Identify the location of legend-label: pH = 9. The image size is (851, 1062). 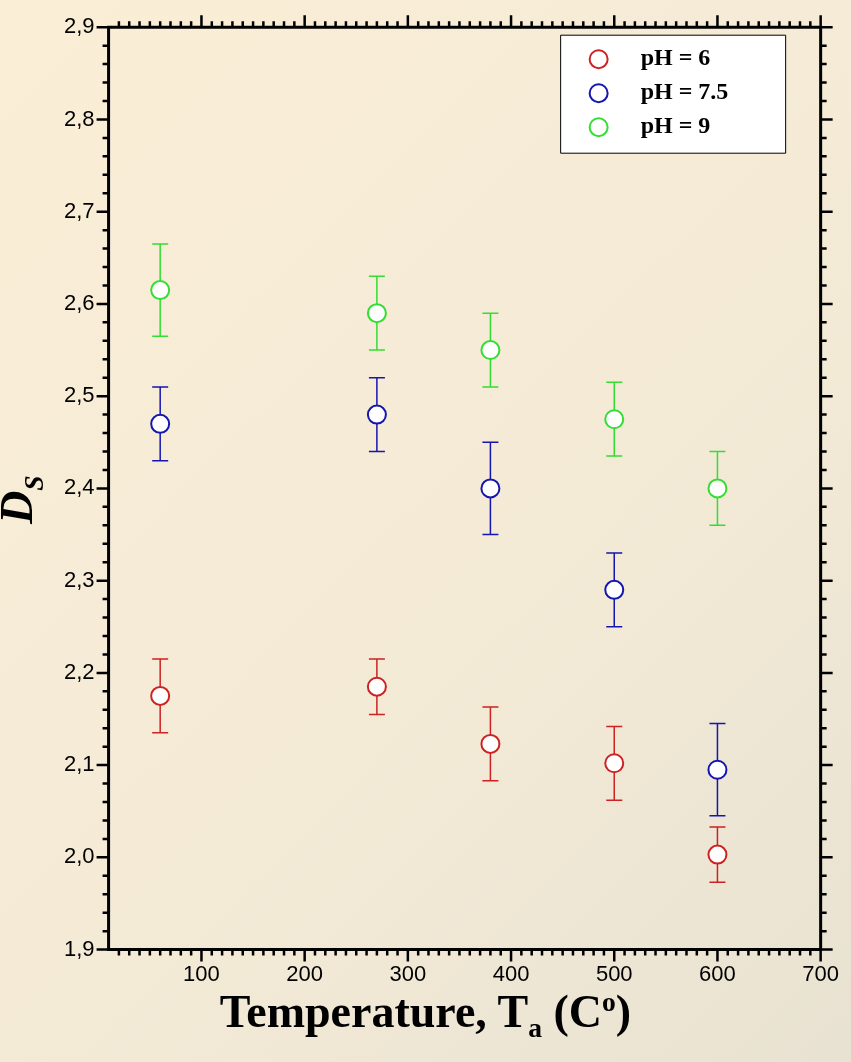
(675, 125).